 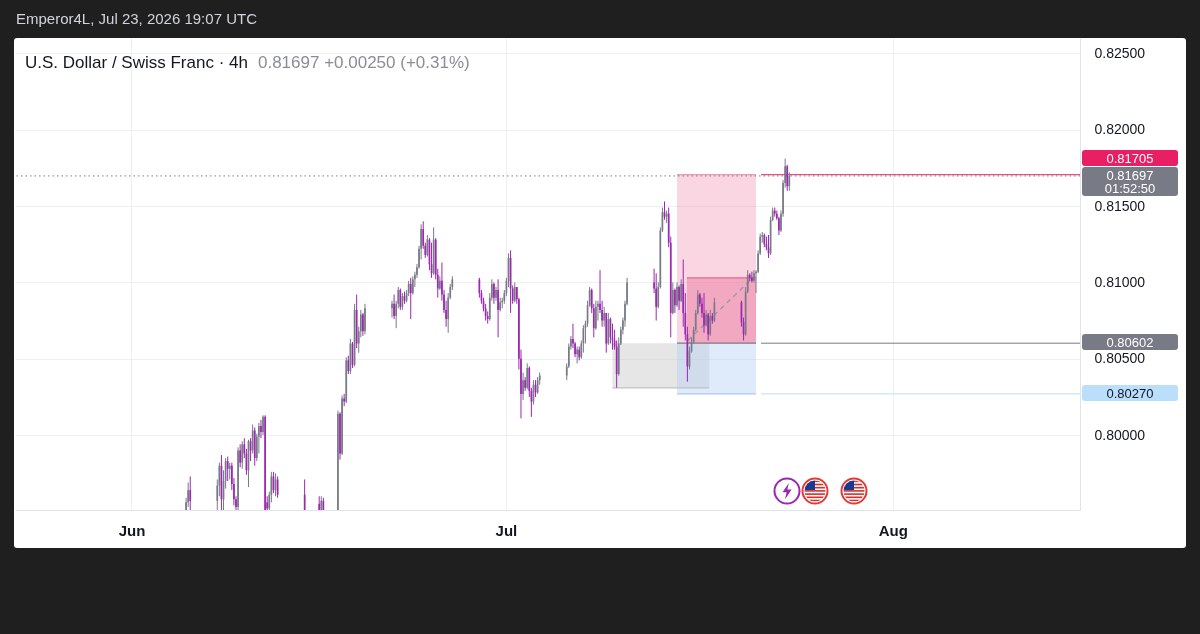 What do you see at coordinates (1130, 189) in the screenshot?
I see `text: 01:52:50` at bounding box center [1130, 189].